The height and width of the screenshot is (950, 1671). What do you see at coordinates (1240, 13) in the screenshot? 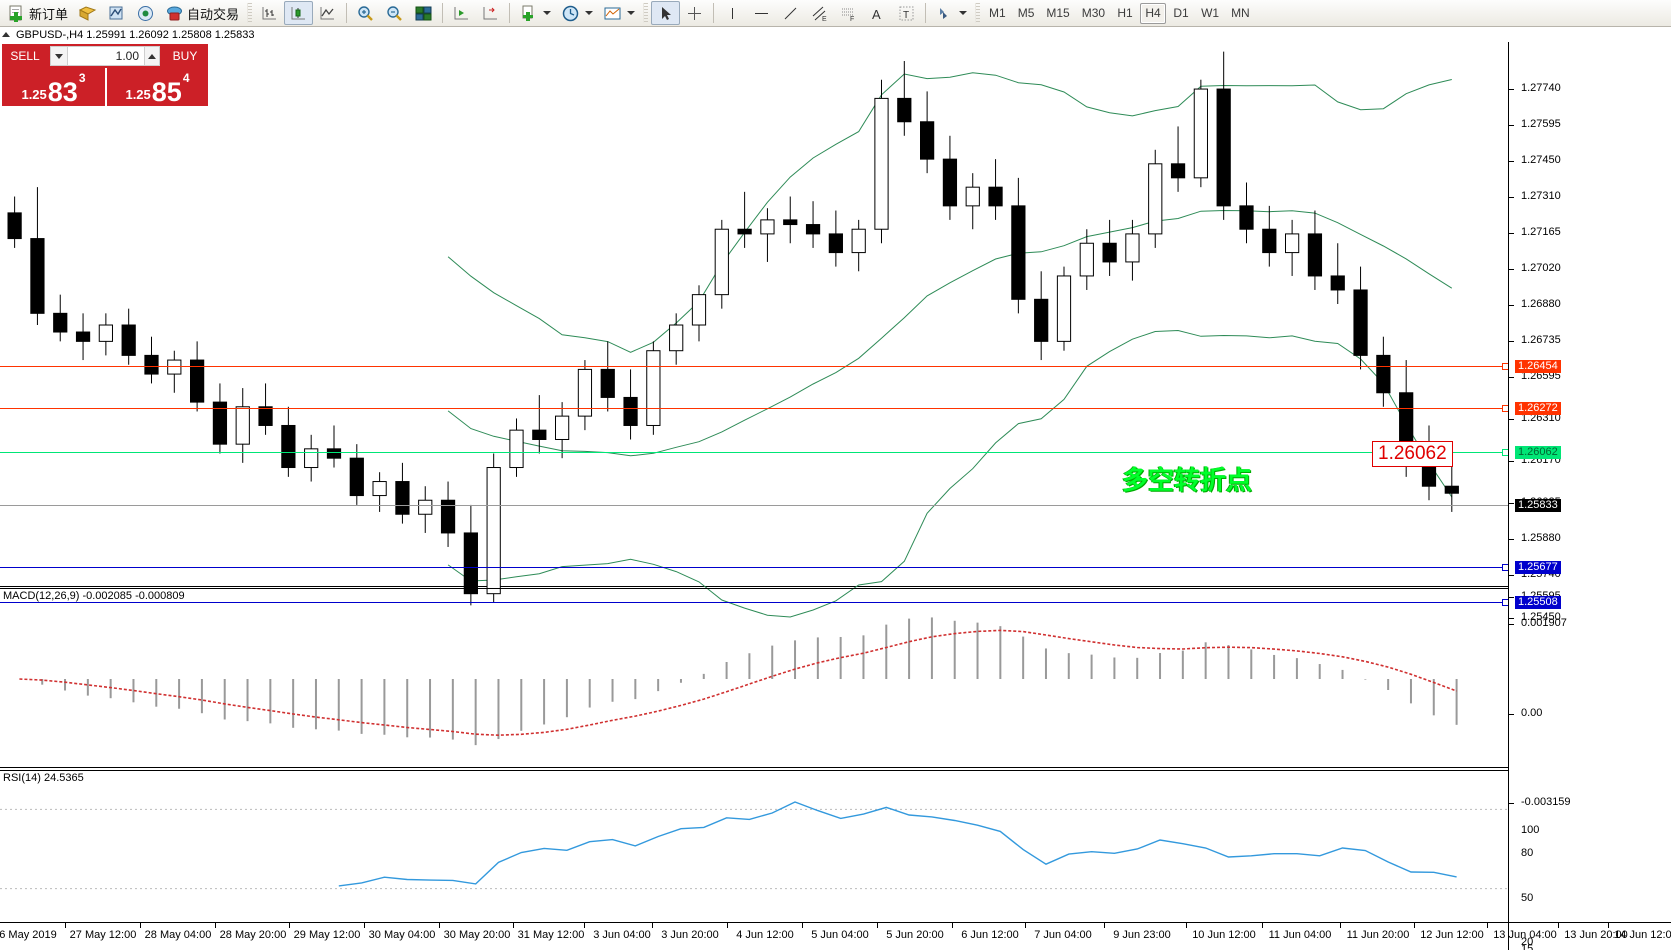
I see `timeframe-button-mn: MN` at bounding box center [1240, 13].